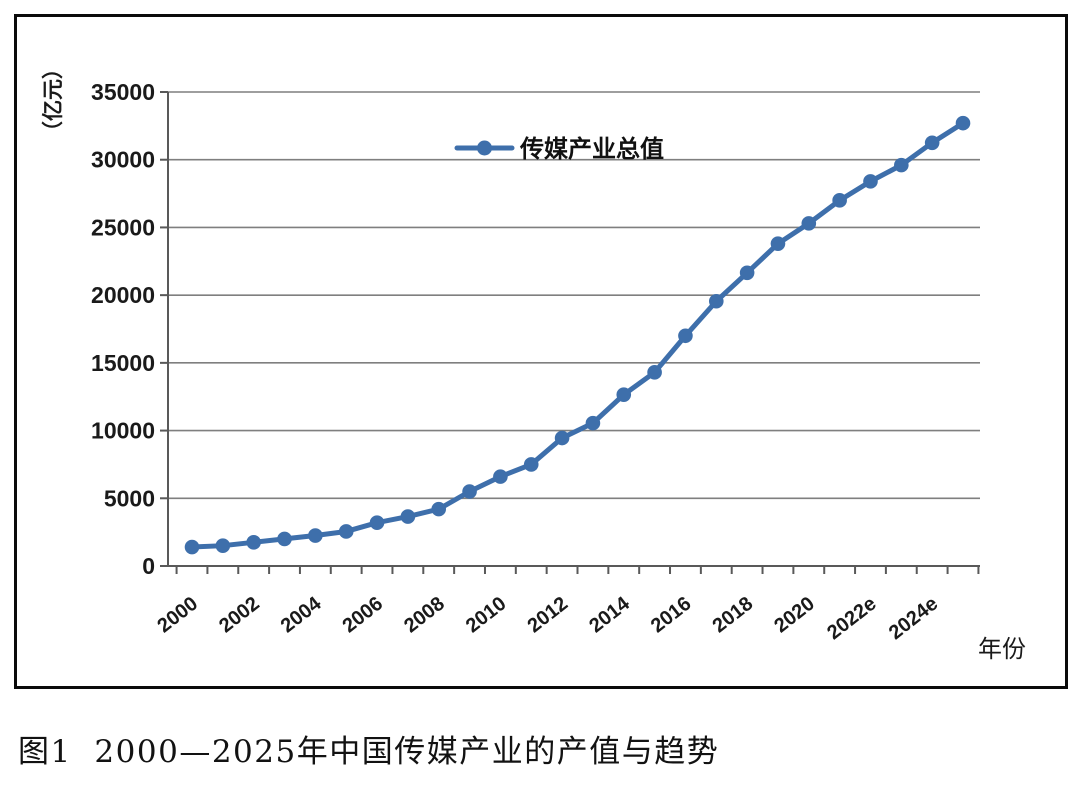  Describe the element at coordinates (123, 160) in the screenshot. I see `y-tick-label: 30000` at that location.